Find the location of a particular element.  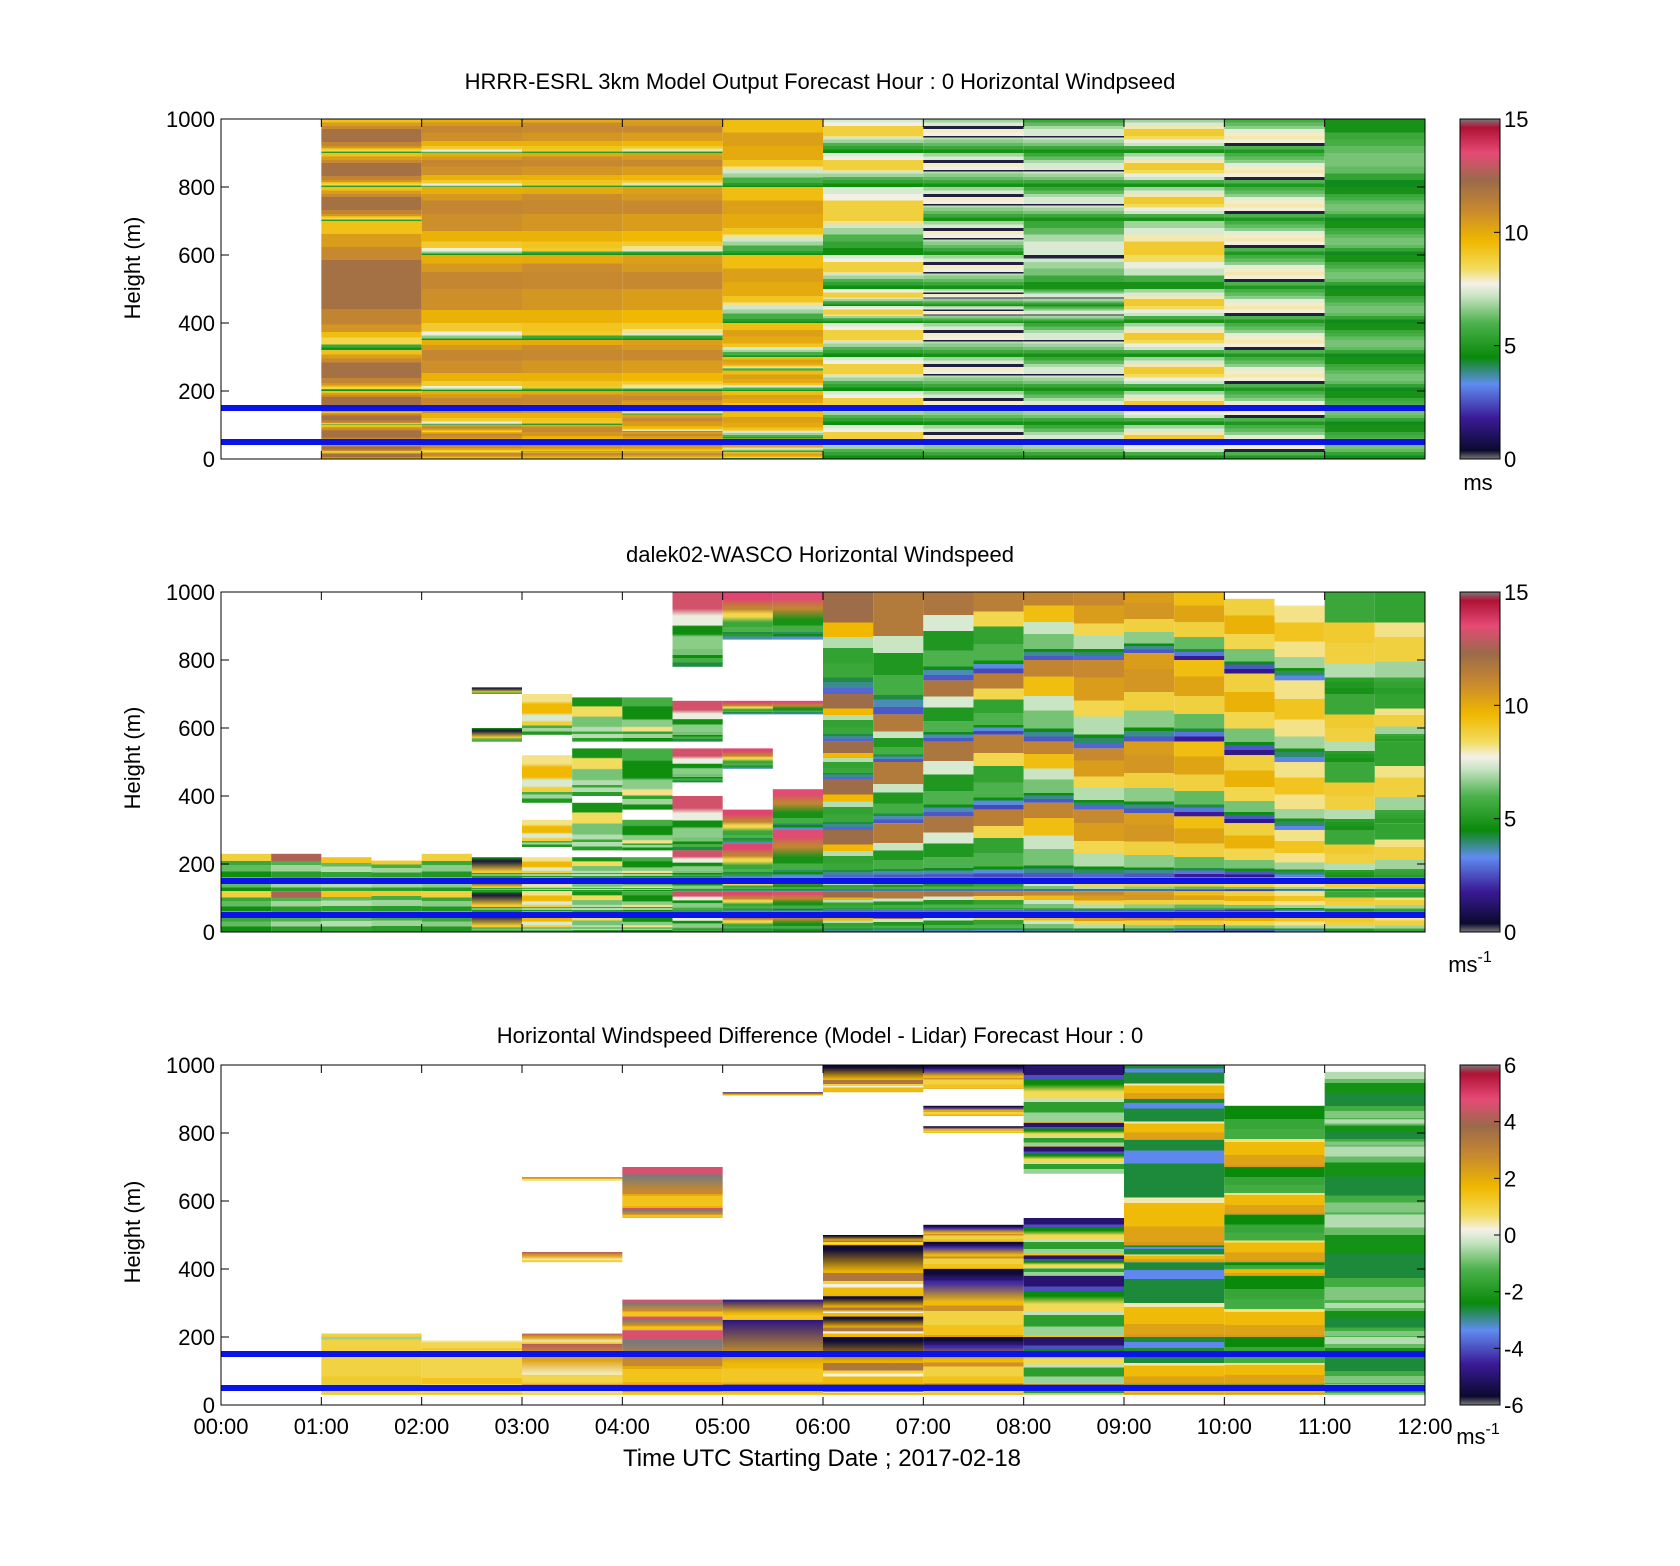

colorbar-tick-label: 0 is located at coordinates (1510, 1235).